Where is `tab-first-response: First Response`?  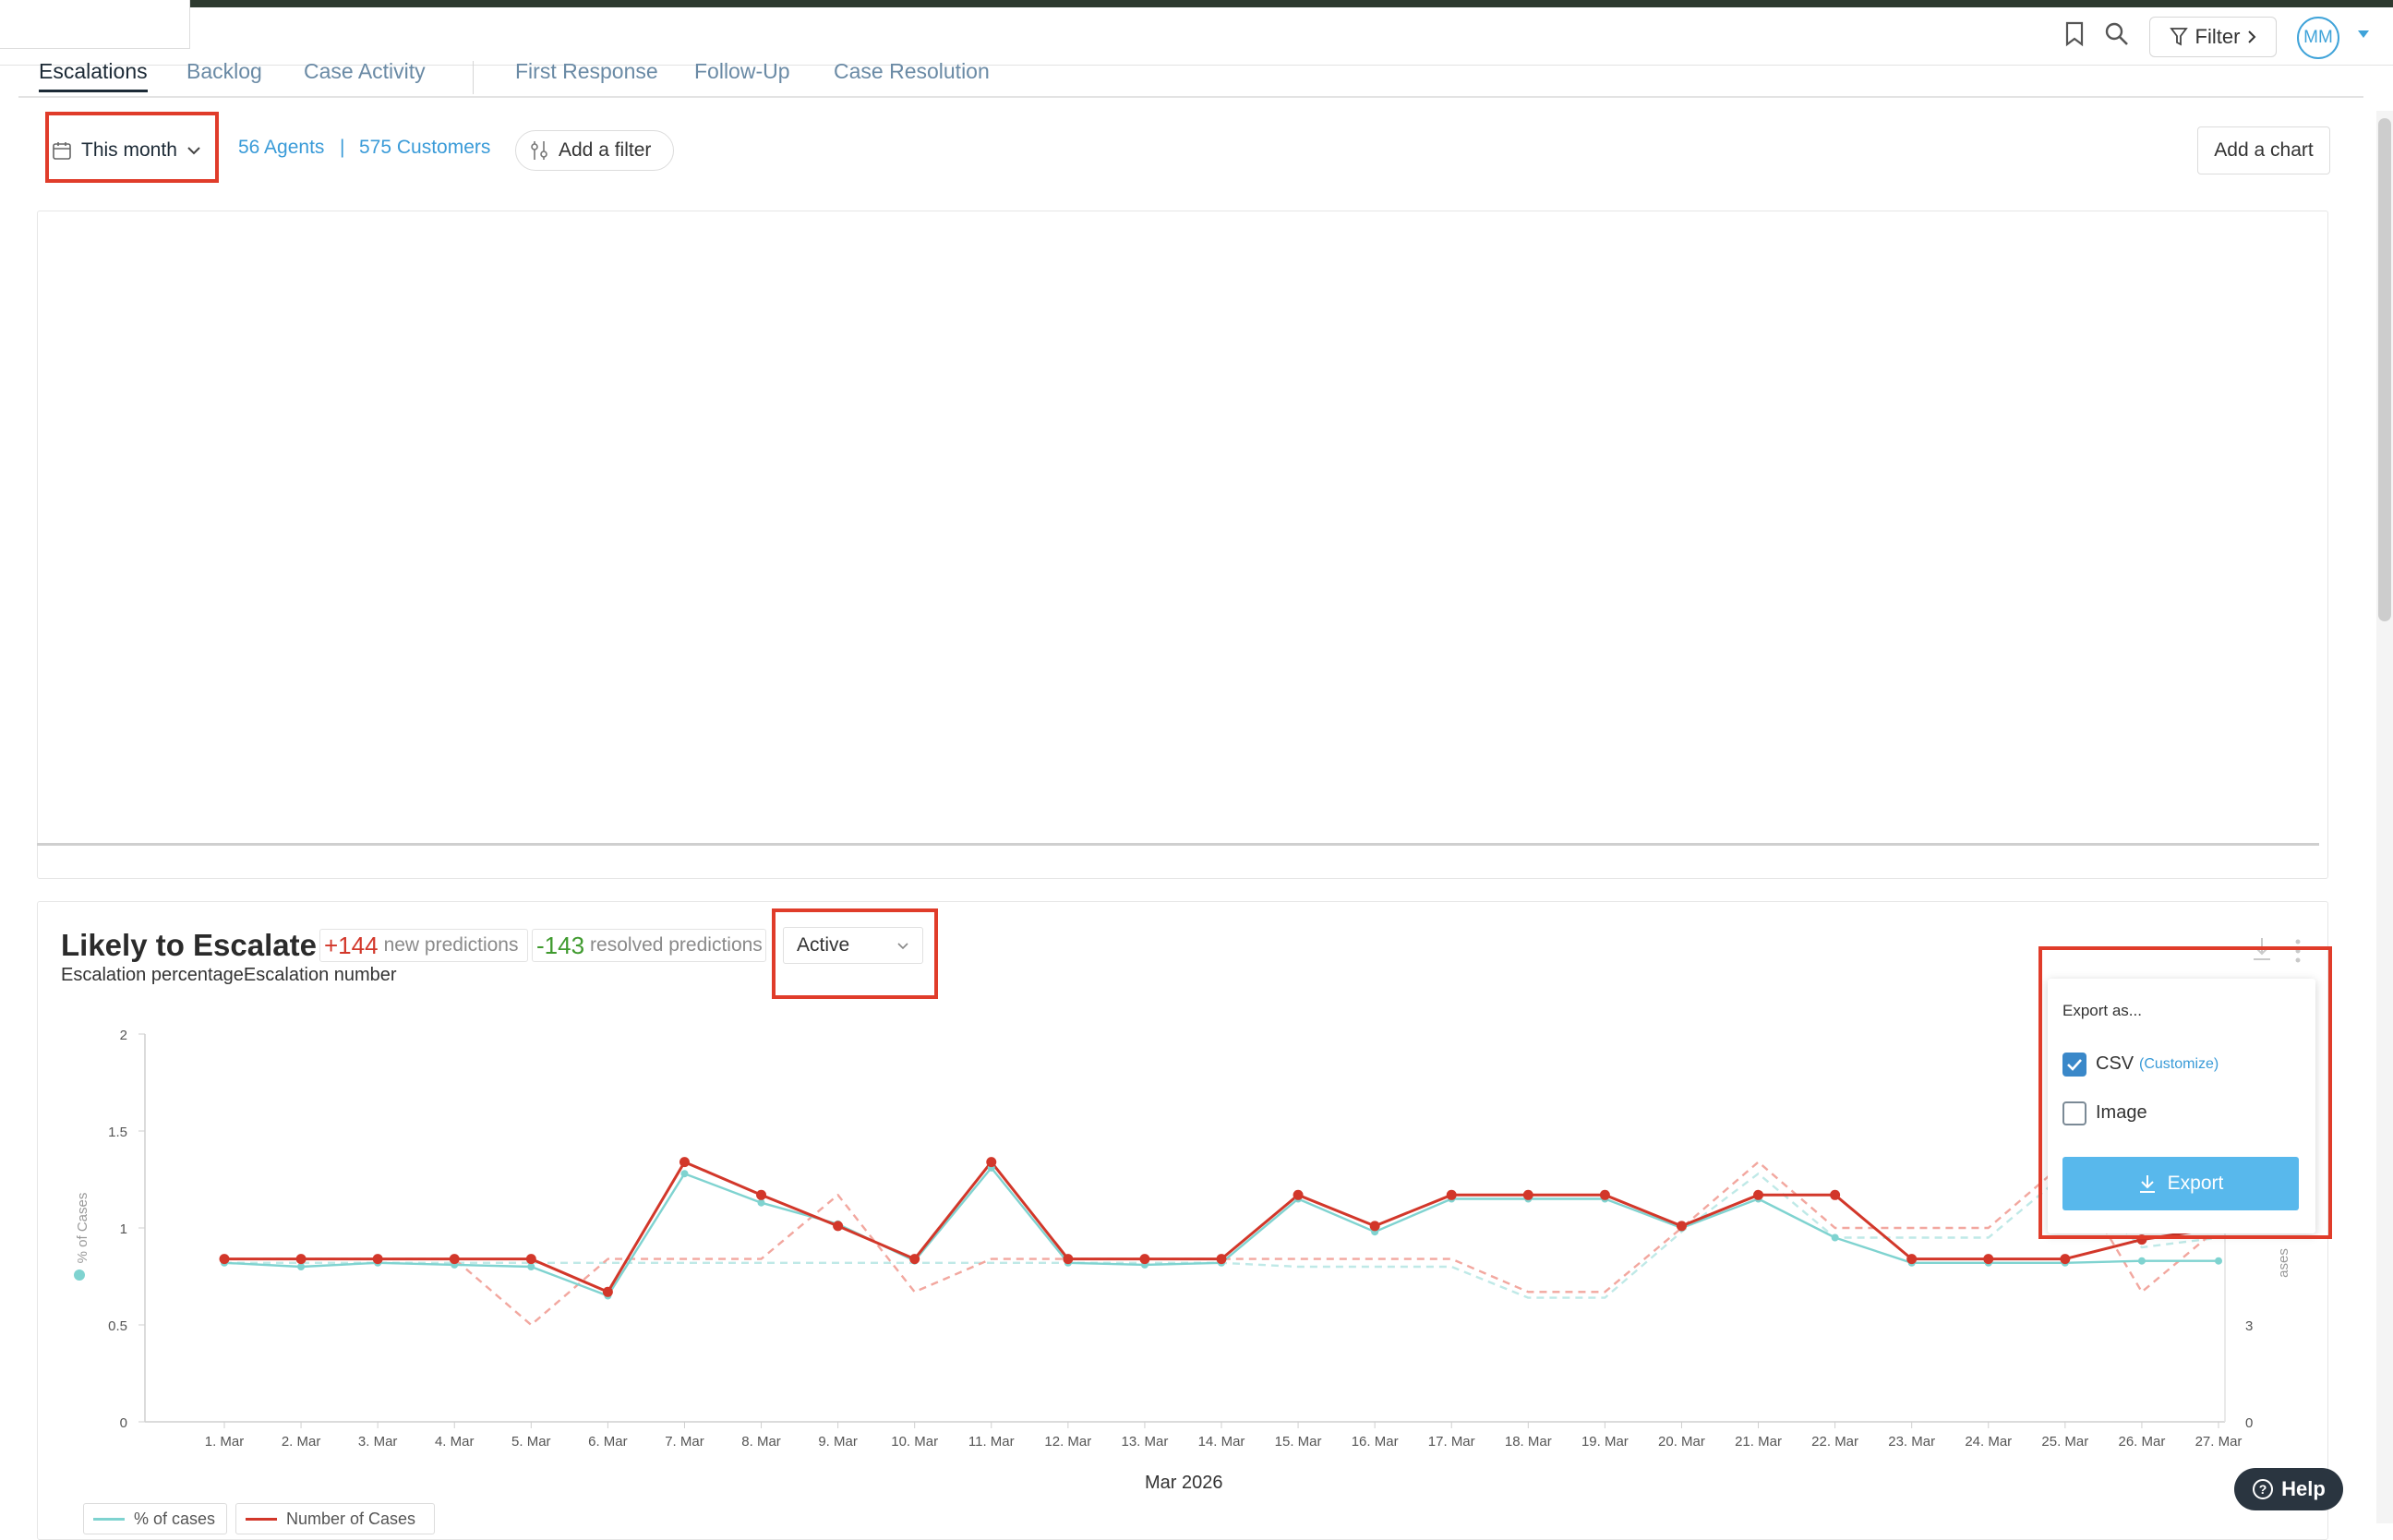 tab-first-response: First Response is located at coordinates (586, 71).